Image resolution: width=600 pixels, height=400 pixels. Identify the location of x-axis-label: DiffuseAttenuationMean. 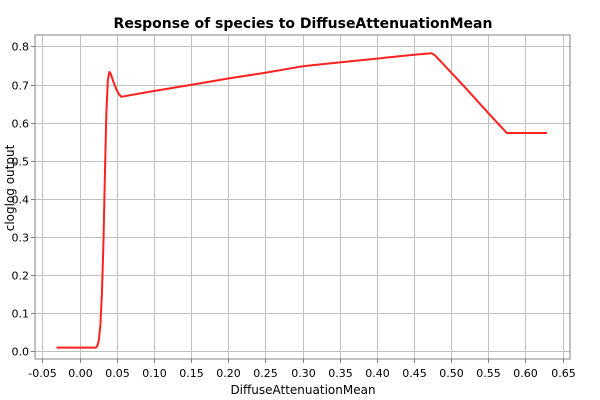
(302, 390).